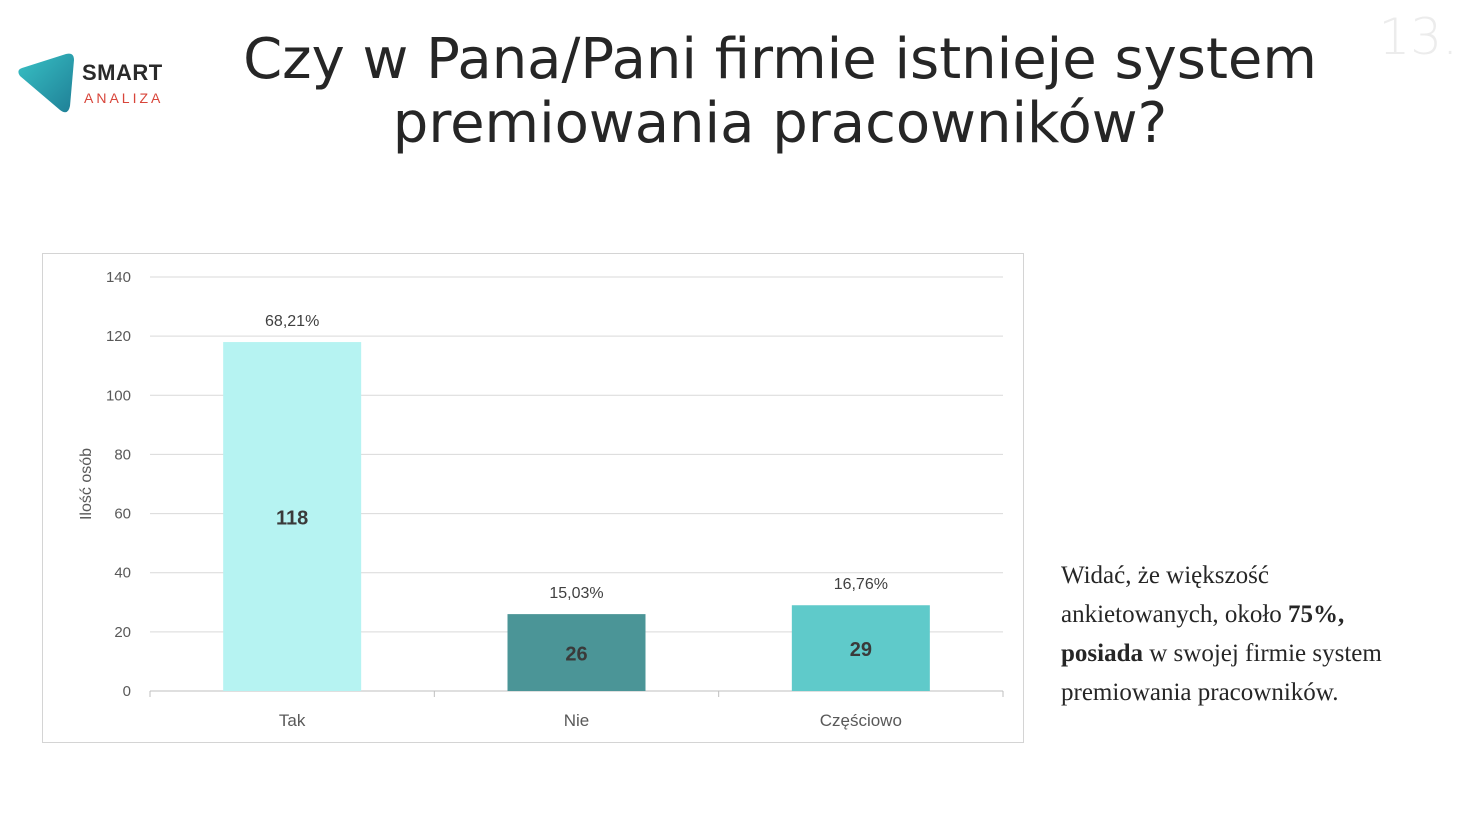 The height and width of the screenshot is (818, 1472). Describe the element at coordinates (576, 593) in the screenshot. I see `bar-percent-label: 15,03%` at that location.